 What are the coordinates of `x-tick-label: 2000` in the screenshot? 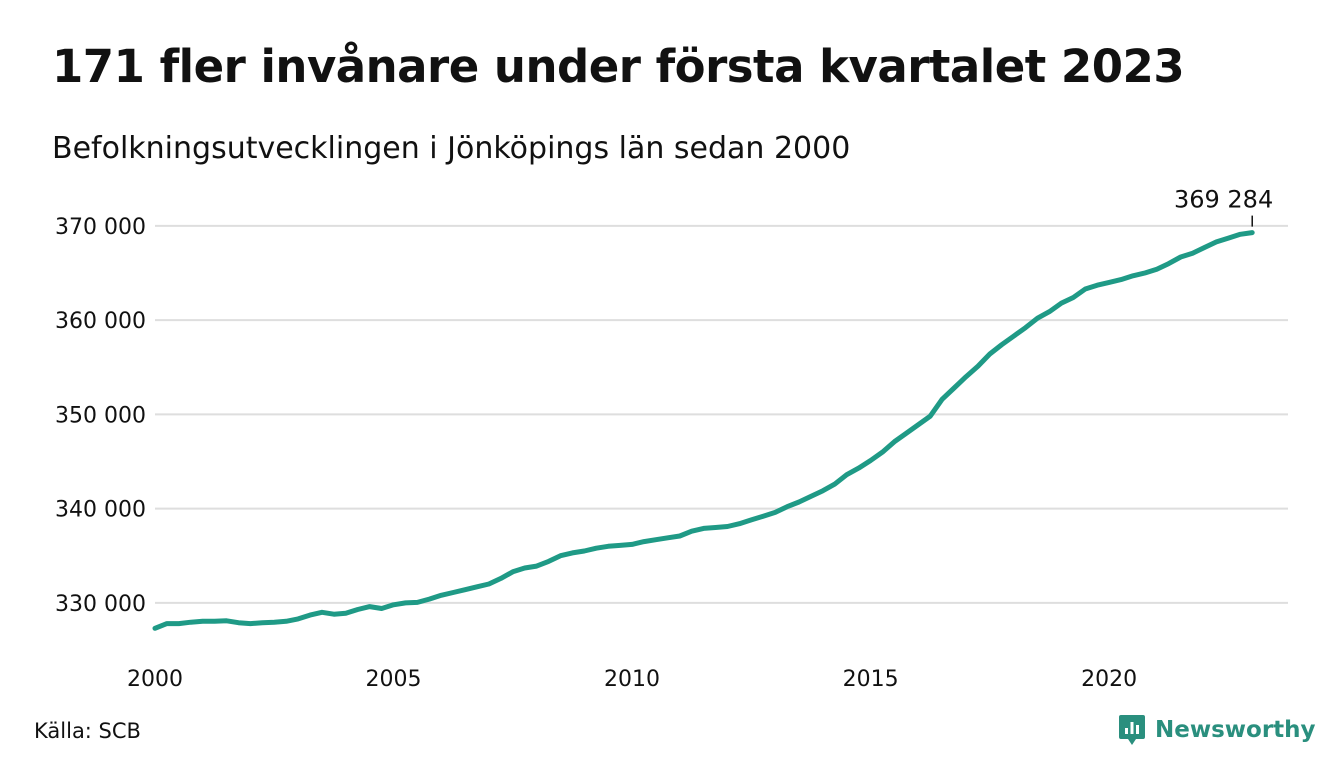 It's located at (155, 679).